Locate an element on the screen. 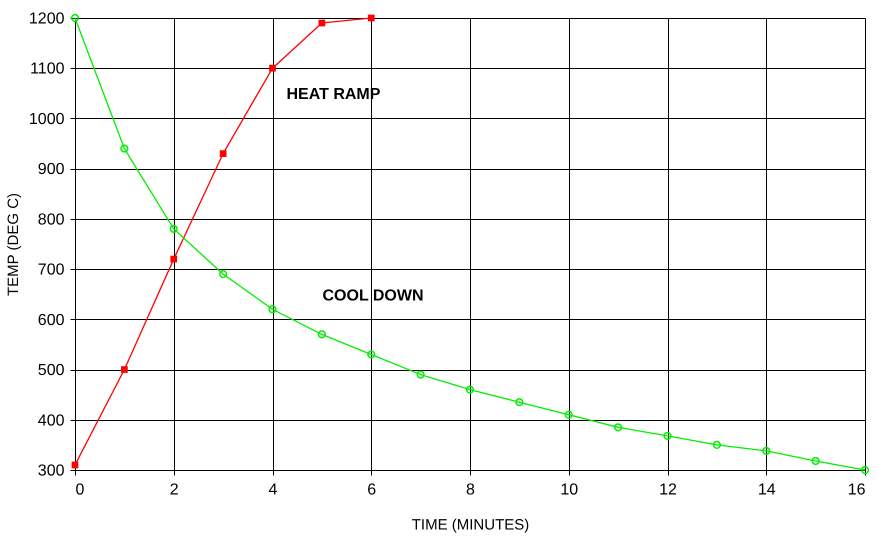 This screenshot has width=890, height=558. y-tick-label: 1100 is located at coordinates (47, 69).